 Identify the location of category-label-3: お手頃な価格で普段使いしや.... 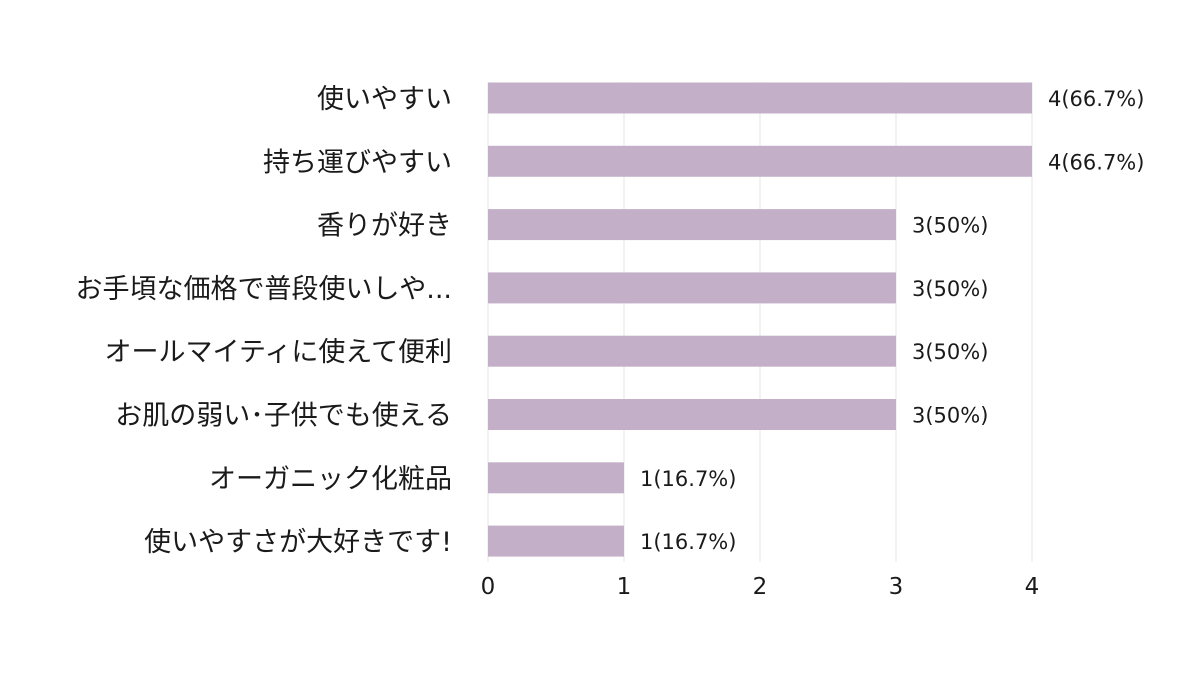
(264, 289).